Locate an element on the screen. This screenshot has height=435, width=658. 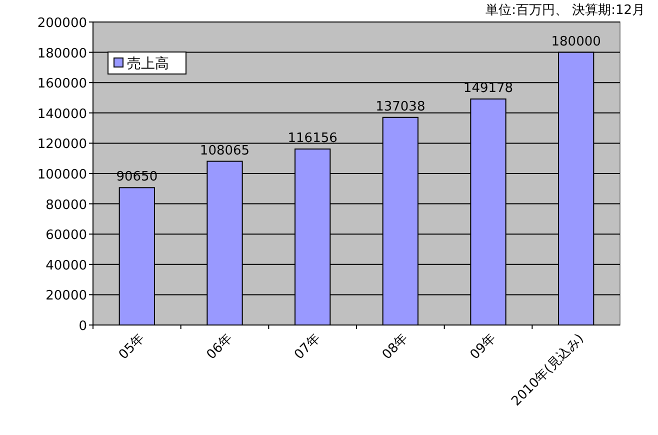
x-tick-label: 07年 is located at coordinates (308, 347).